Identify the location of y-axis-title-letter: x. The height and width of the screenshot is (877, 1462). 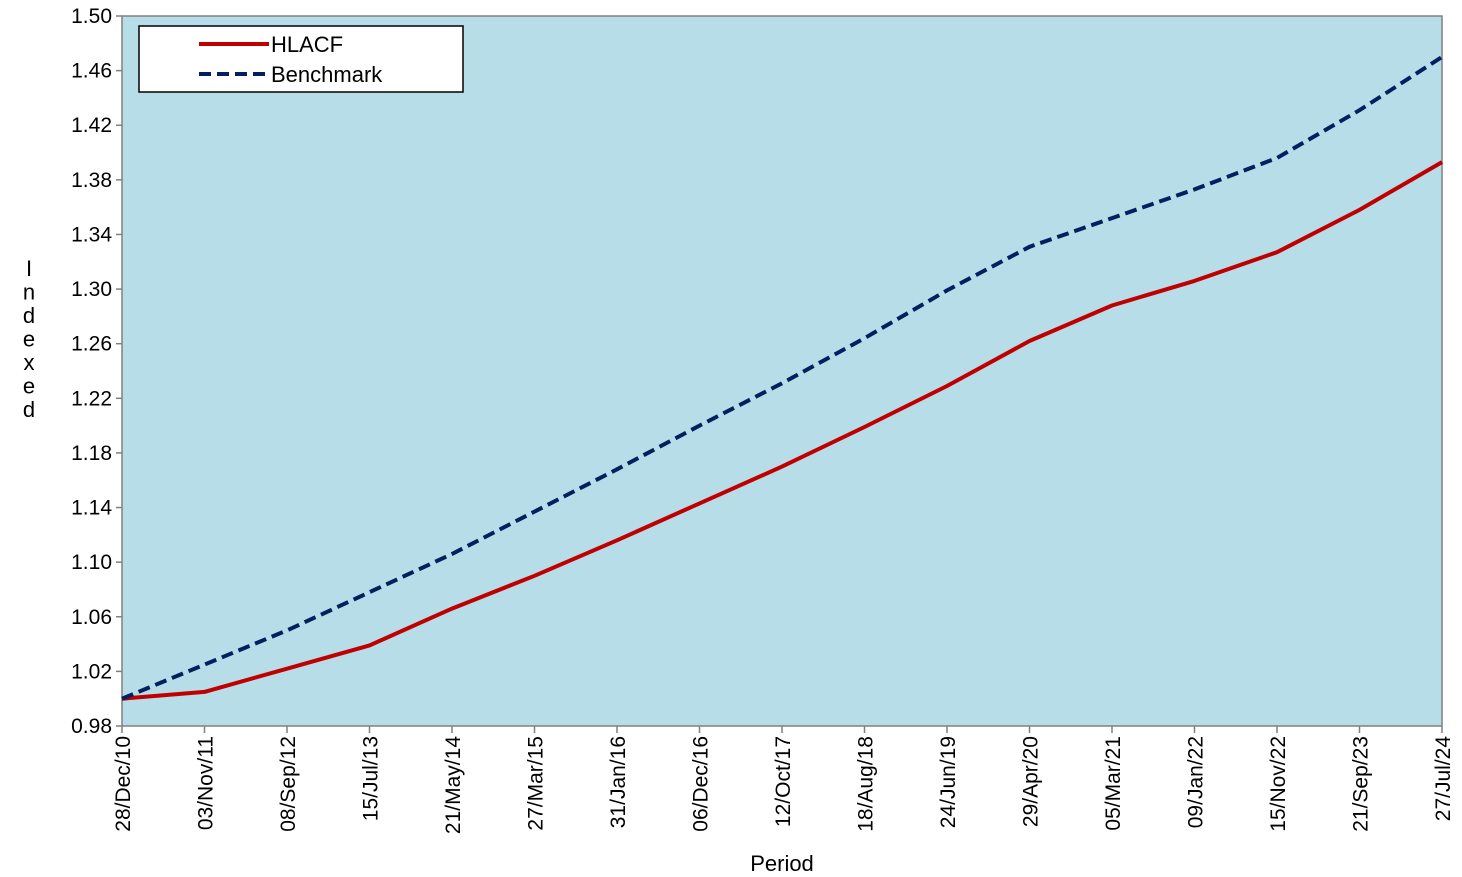
(29, 362).